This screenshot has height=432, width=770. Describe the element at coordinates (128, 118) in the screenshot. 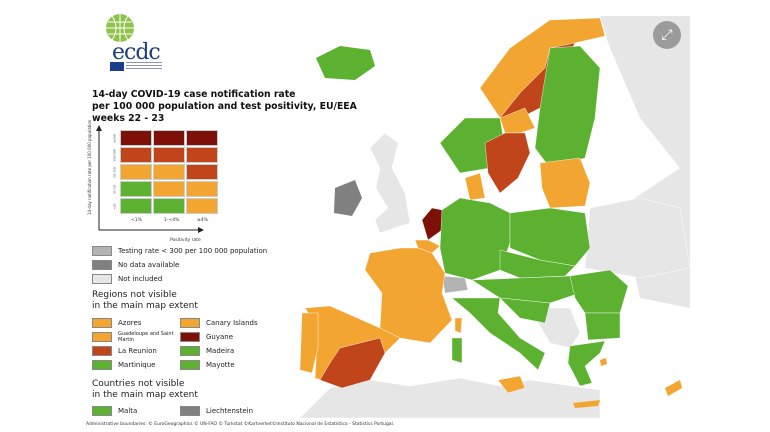

I see `title-line-3: weeks 22 - 23` at that location.